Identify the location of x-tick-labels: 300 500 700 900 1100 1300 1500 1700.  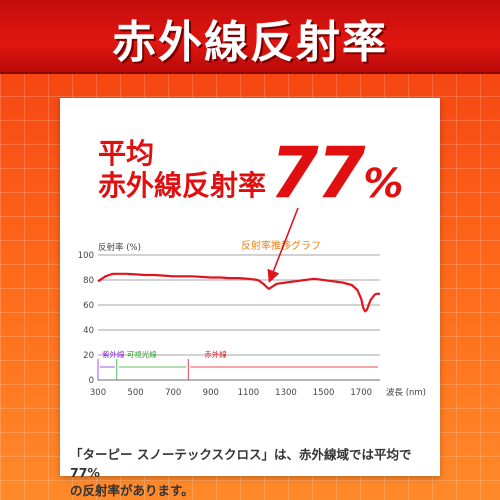
(231, 393).